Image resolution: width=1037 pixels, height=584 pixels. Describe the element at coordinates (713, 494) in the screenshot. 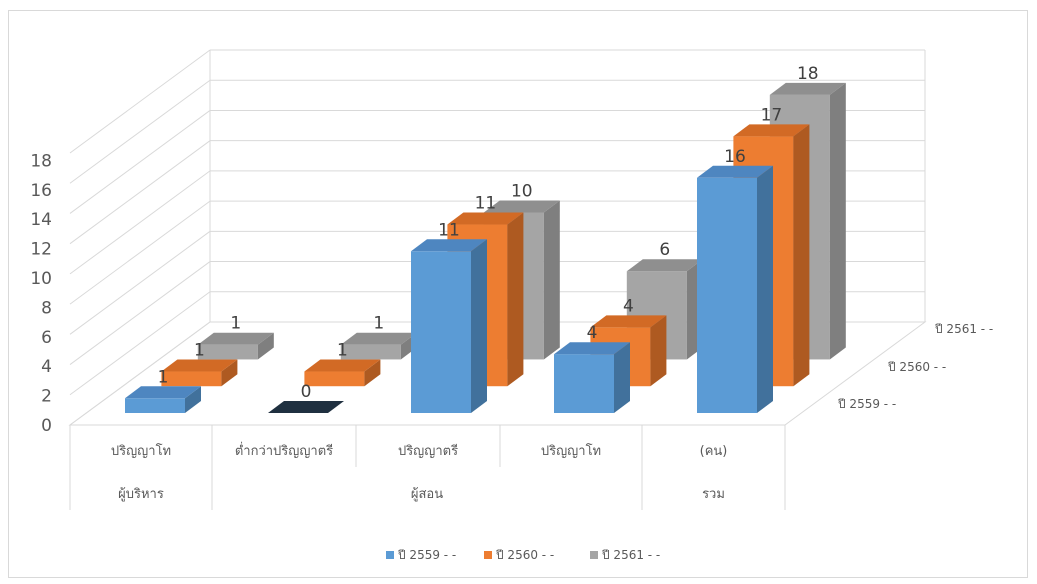

I see `group-label: รวม` at that location.